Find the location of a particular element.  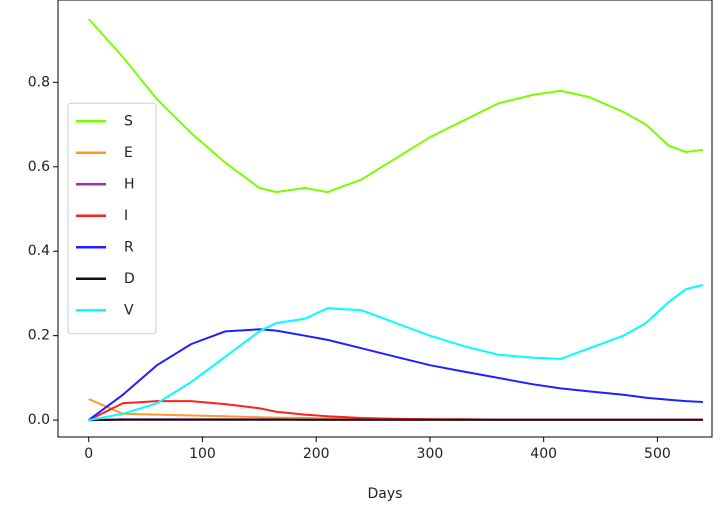

x-tick-label: 100 is located at coordinates (202, 454).